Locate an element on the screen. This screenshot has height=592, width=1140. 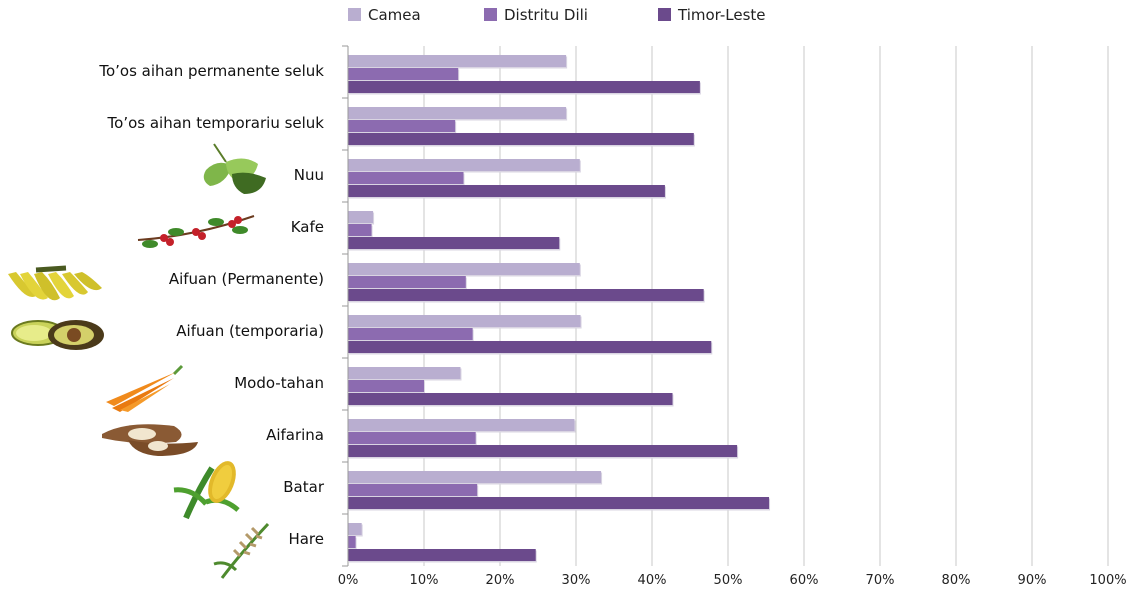
x-tick-label: 20% is located at coordinates (500, 580).